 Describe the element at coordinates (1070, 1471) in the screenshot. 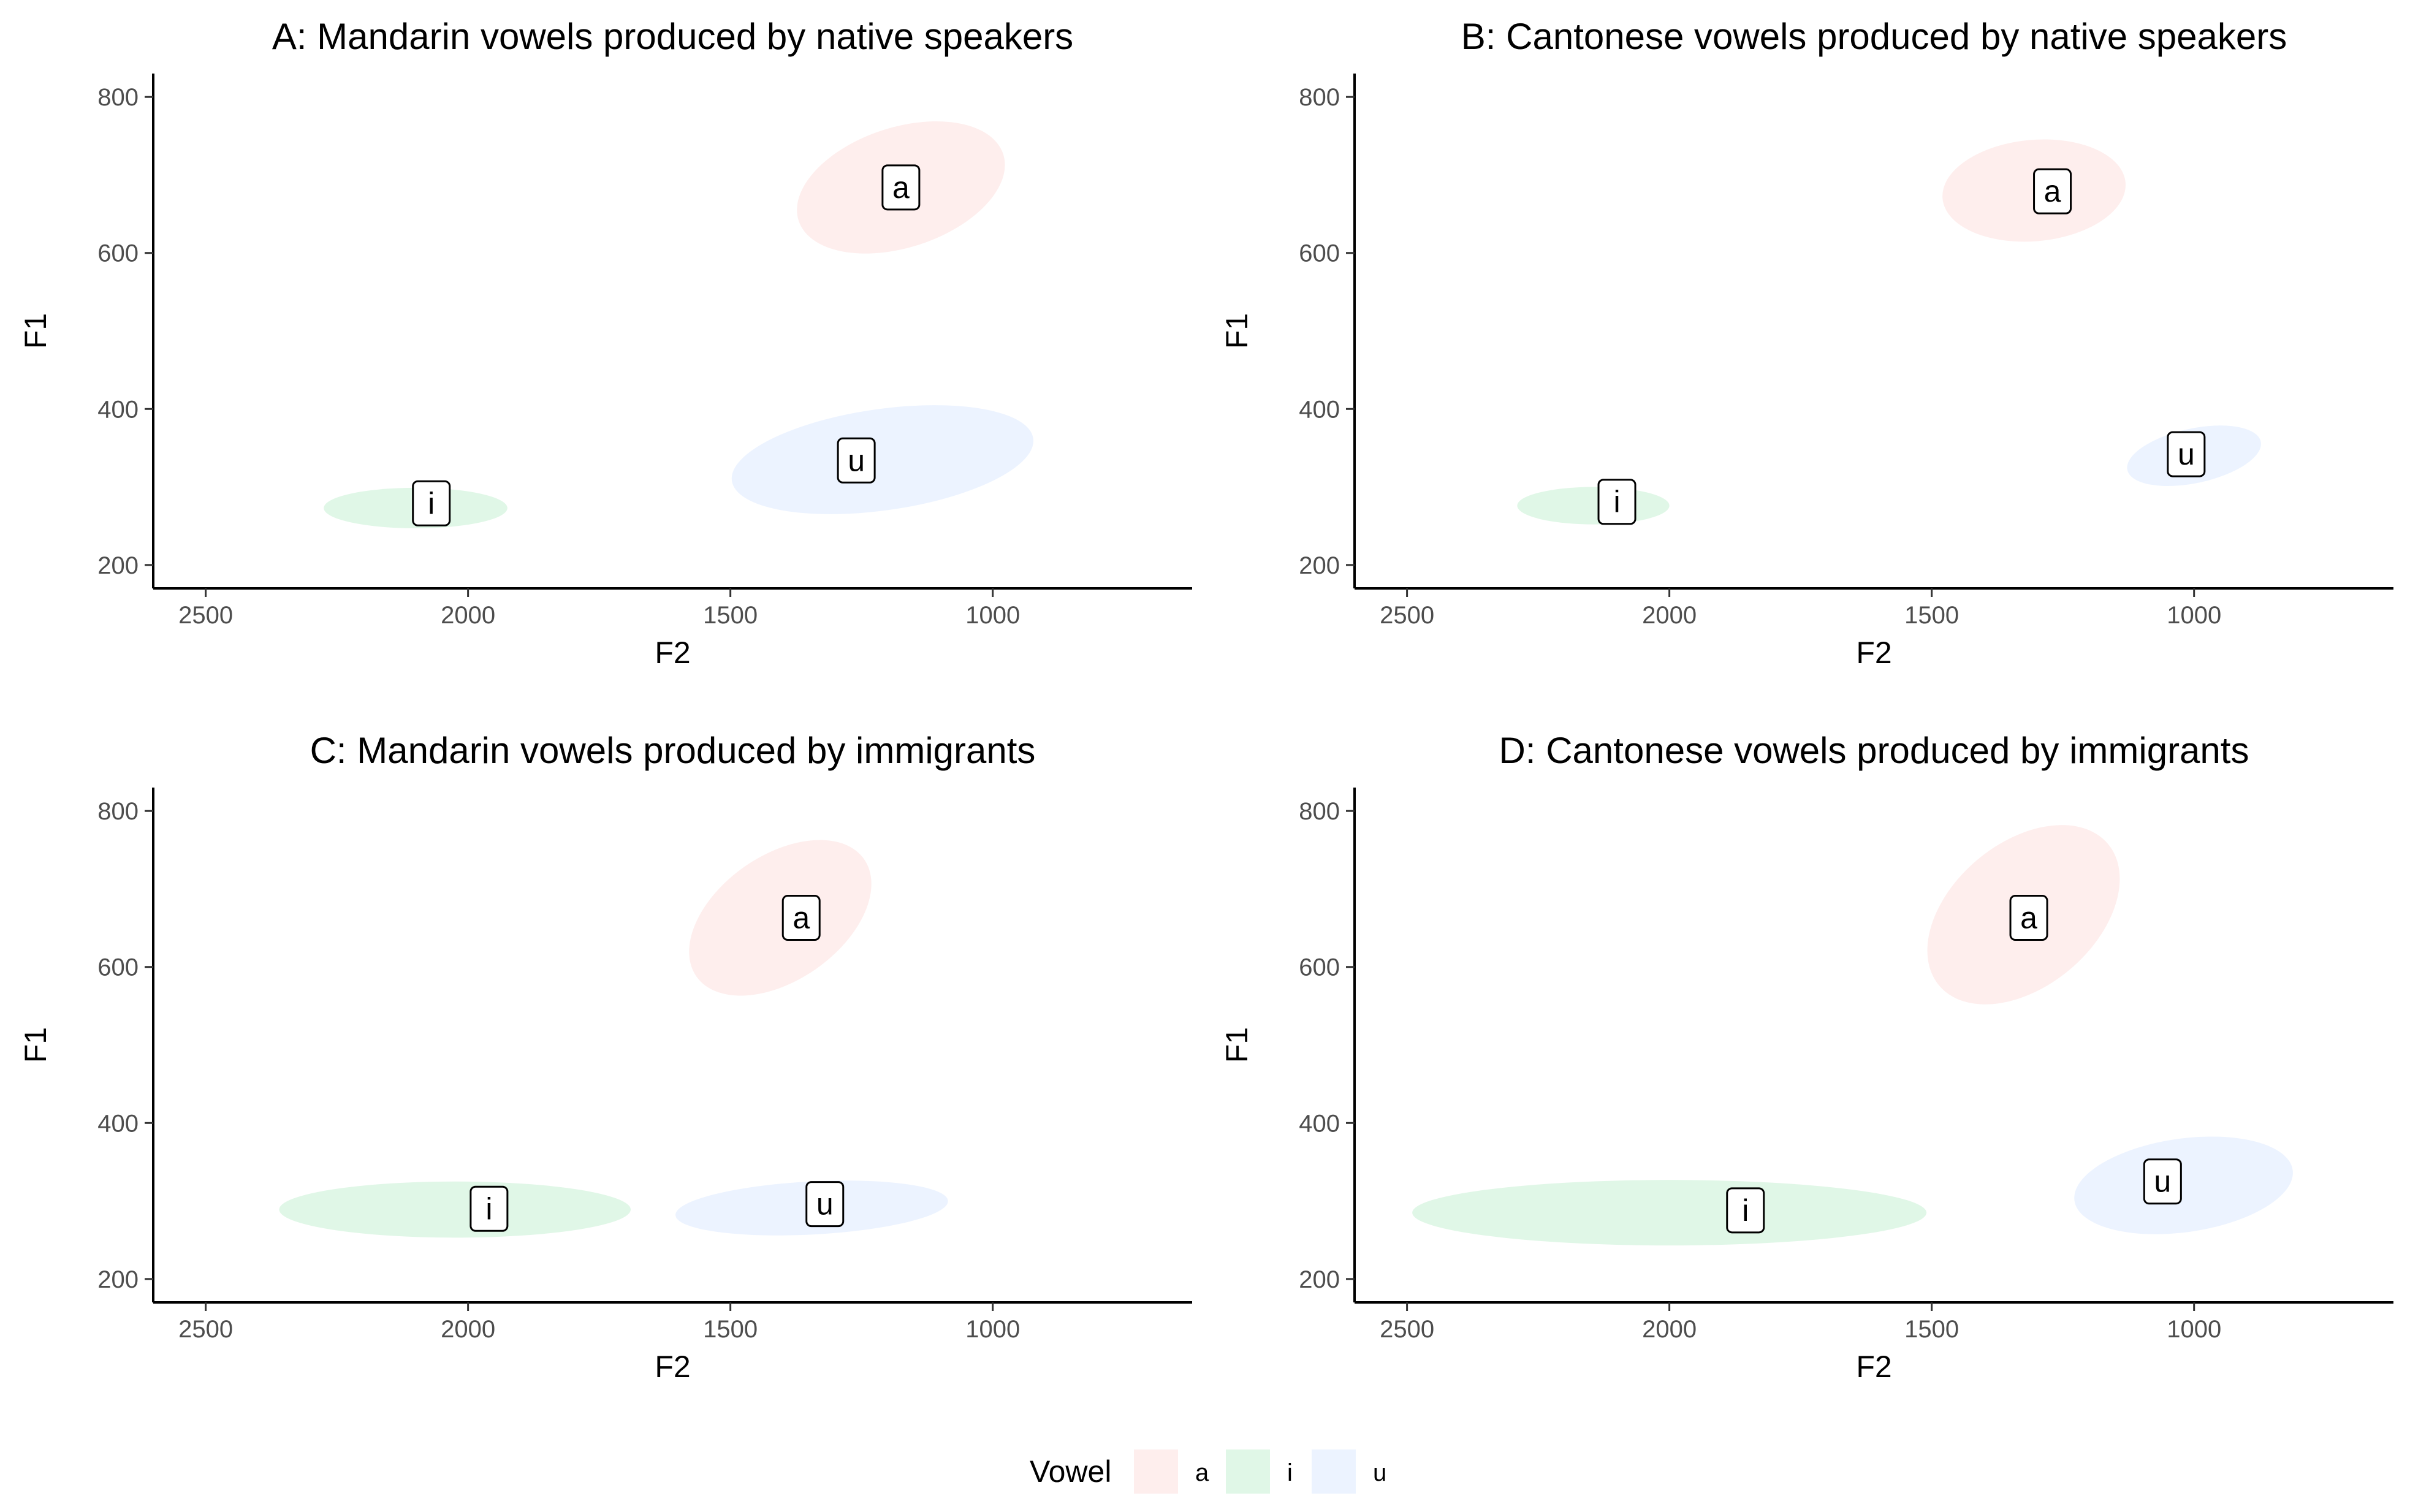

I see `legend-title: Vowel` at that location.